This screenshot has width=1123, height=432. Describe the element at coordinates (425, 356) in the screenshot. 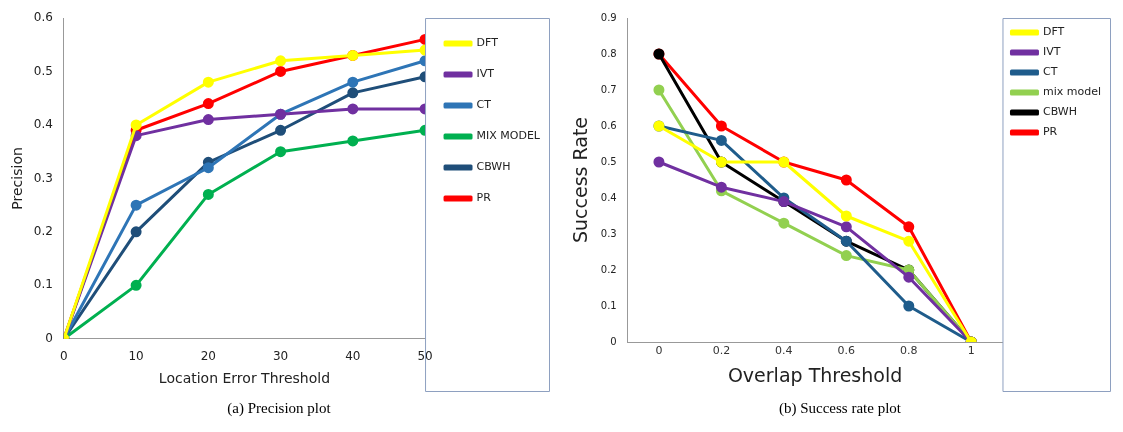

I see `x-tick-label: 50` at that location.